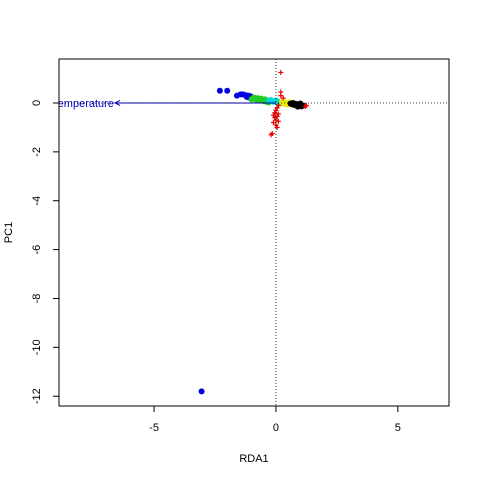 This screenshot has height=480, width=480. What do you see at coordinates (276, 428) in the screenshot?
I see `x-tick-label: 0` at bounding box center [276, 428].